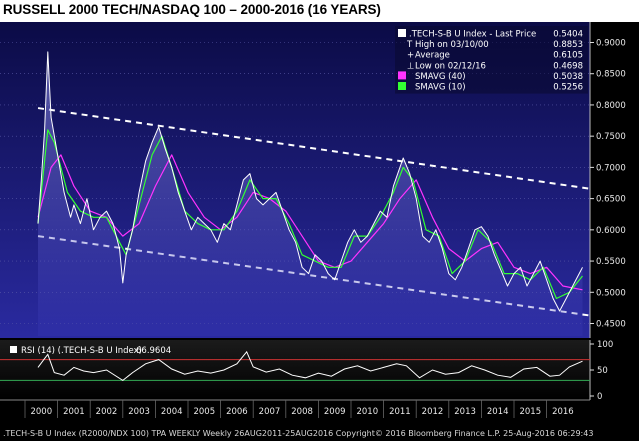 This screenshot has height=441, width=639. What do you see at coordinates (605, 345) in the screenshot?
I see `rsi-y-tick-label: 100` at bounding box center [605, 345].